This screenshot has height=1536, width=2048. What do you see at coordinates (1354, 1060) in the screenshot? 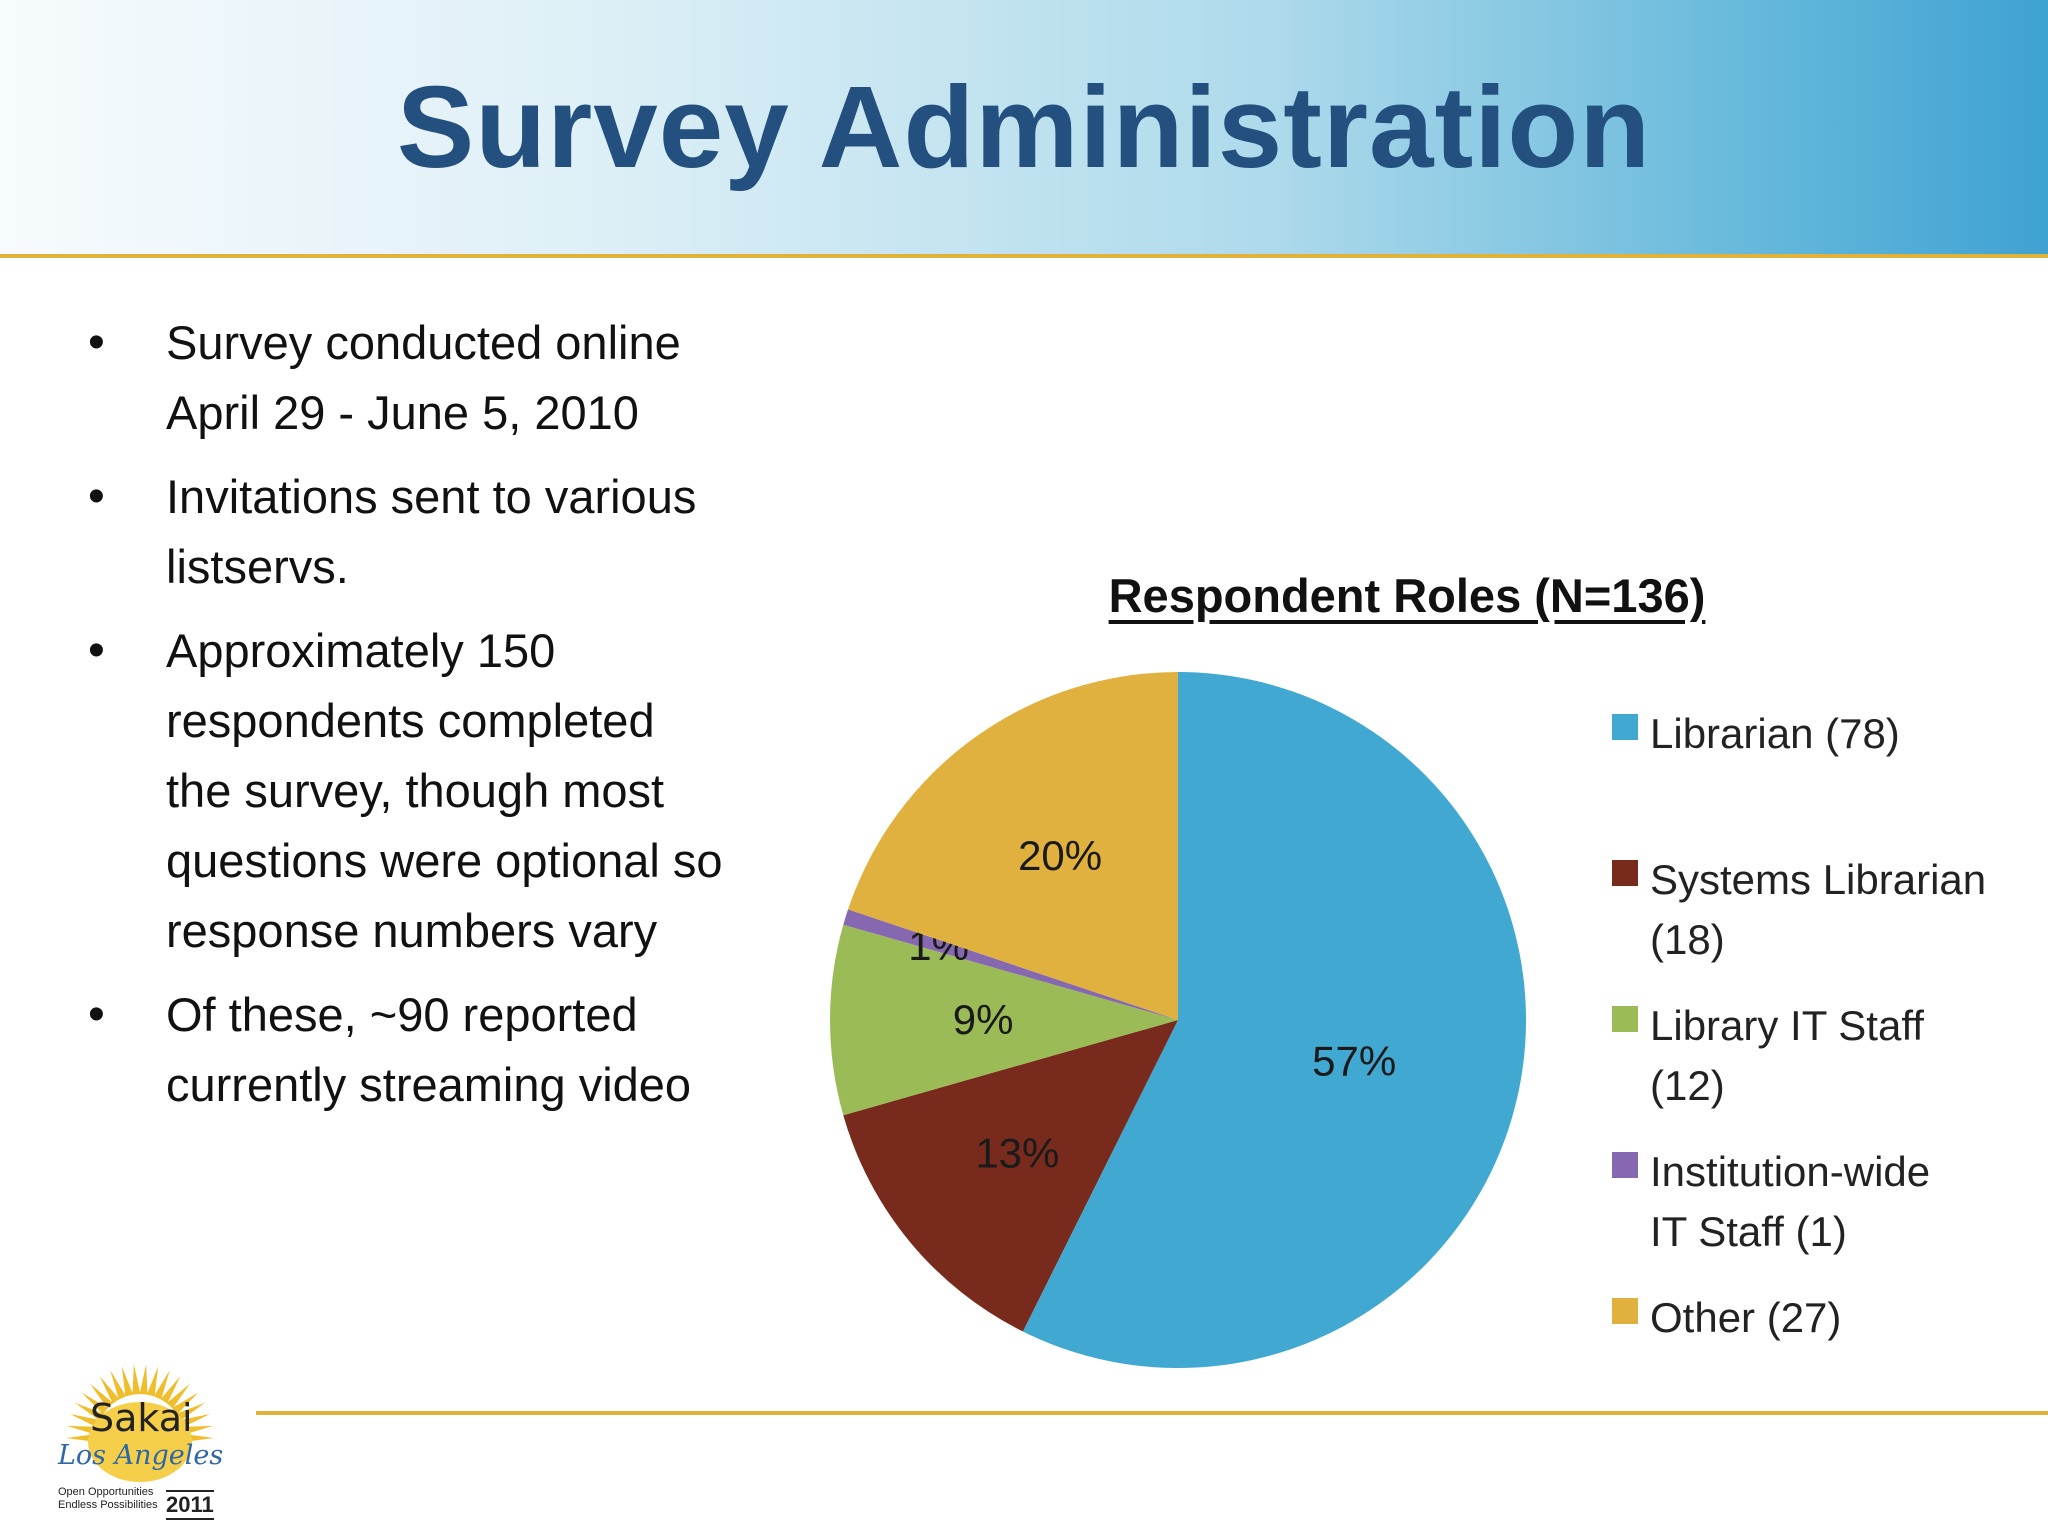
I see `pie-data-label: 57%` at bounding box center [1354, 1060].